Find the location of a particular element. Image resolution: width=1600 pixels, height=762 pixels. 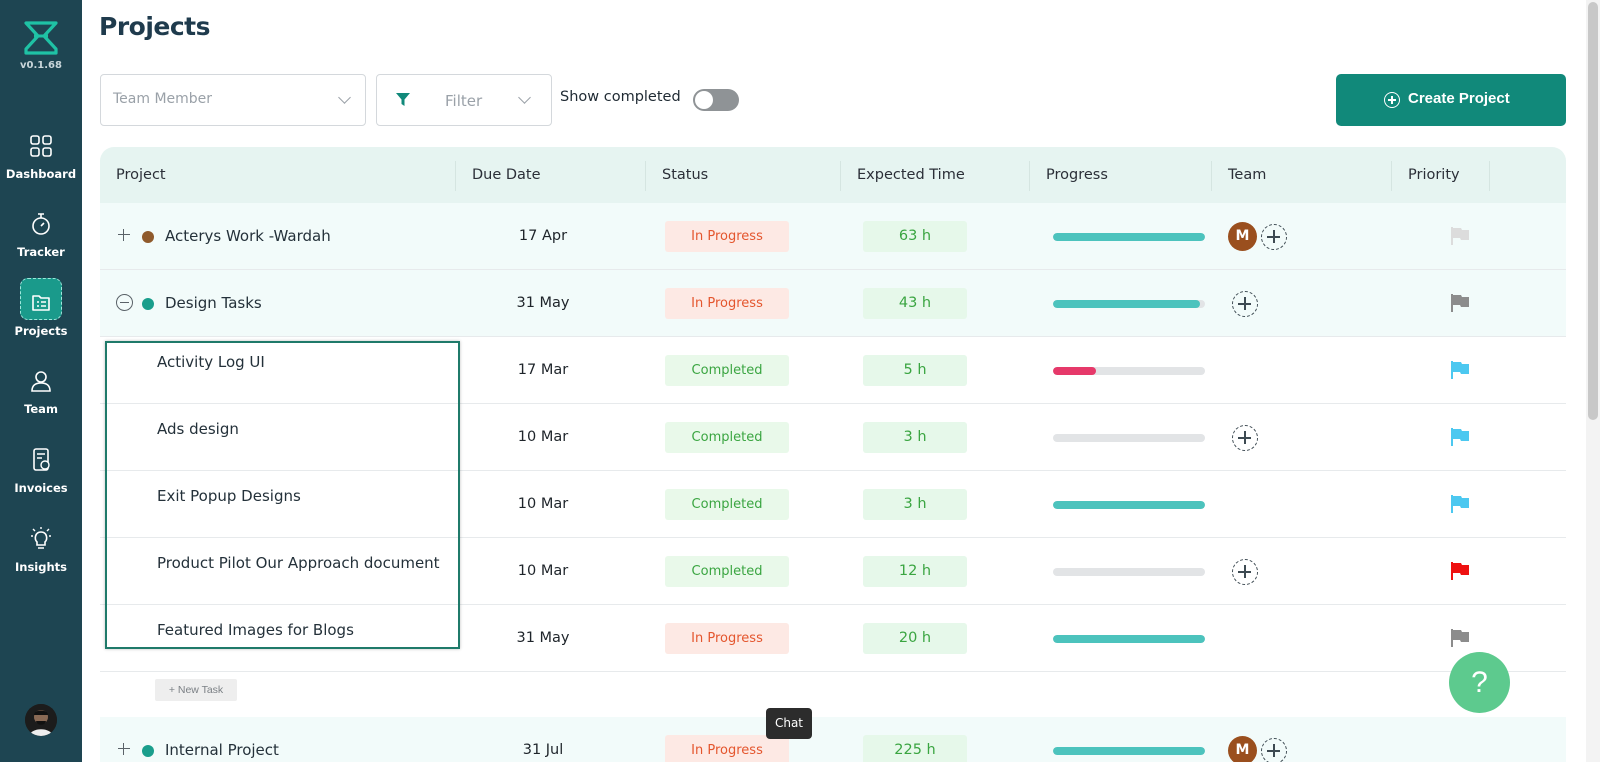

column-header-priority: Priority is located at coordinates (1434, 175).